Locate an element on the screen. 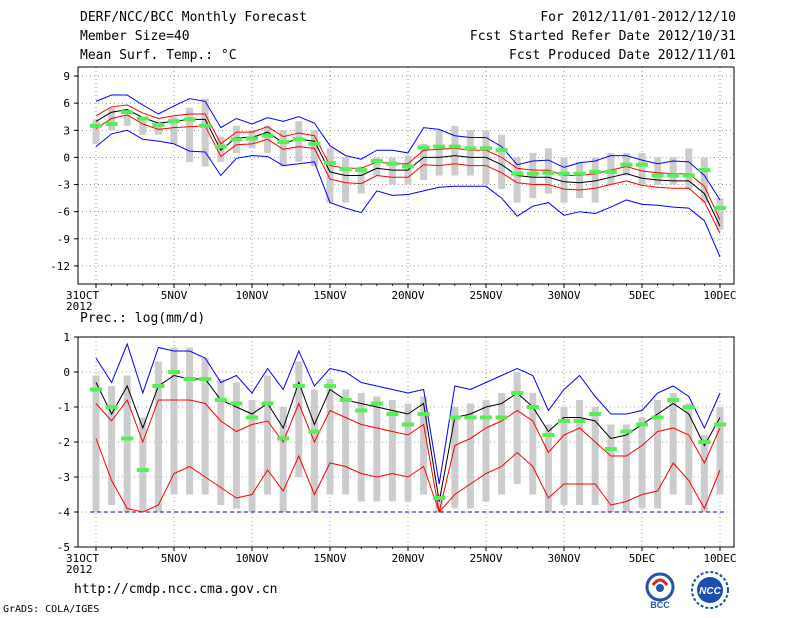 The image size is (800, 618). y-tick-label: -12 is located at coordinates (60, 266).